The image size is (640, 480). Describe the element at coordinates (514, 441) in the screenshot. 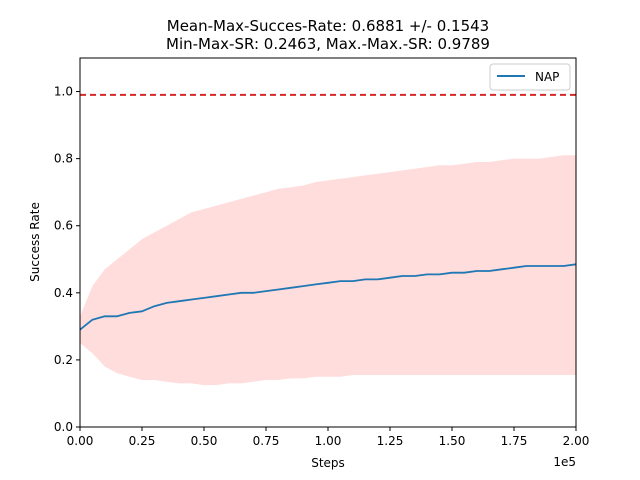

I see `x-tick-label: 1.75` at that location.